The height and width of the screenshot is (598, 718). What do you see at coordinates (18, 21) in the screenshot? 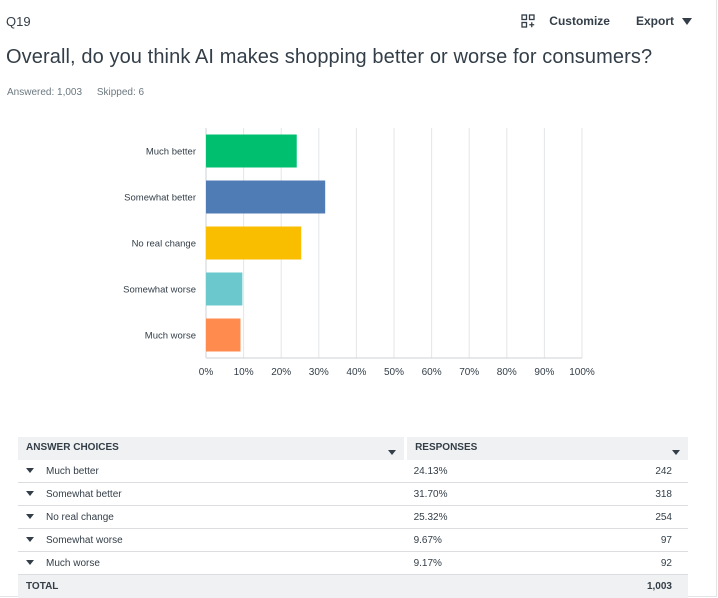
I see `question-number: Q19` at bounding box center [18, 21].